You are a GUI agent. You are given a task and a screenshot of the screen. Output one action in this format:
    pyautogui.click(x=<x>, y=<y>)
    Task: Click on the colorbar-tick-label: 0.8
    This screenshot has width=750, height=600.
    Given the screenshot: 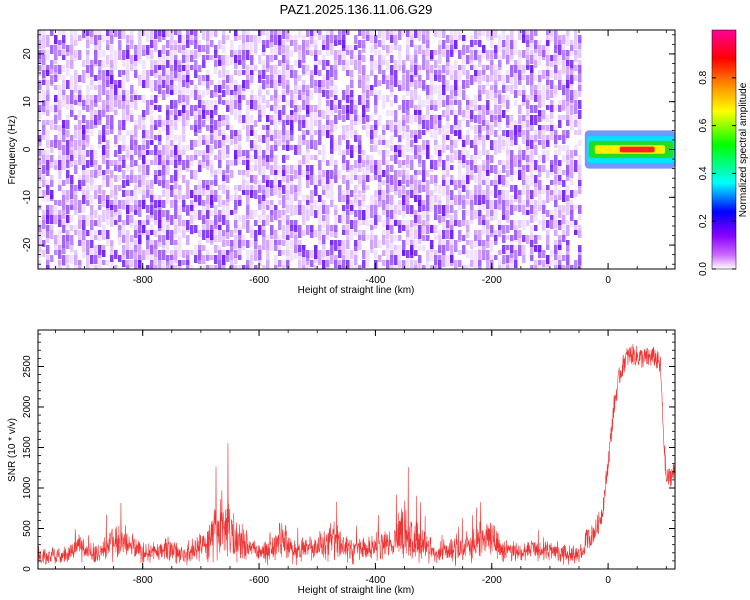 What is the action you would take?
    pyautogui.click(x=703, y=77)
    